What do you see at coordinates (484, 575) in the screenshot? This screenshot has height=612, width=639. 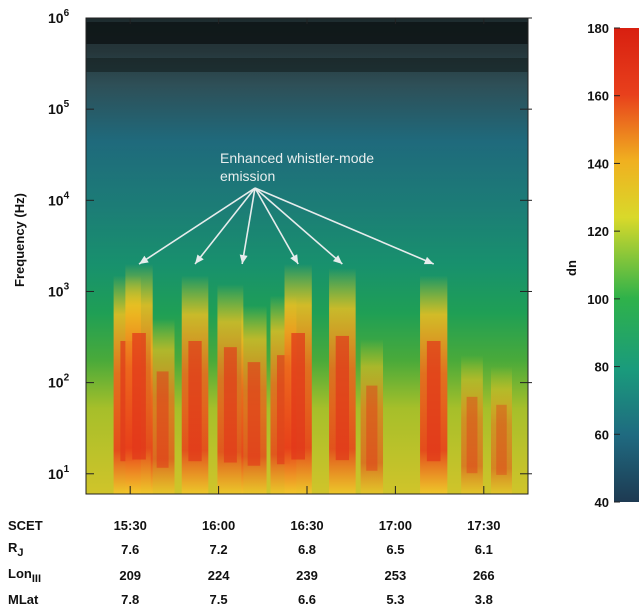 I see `ephemeris-value-lon: 266` at bounding box center [484, 575].